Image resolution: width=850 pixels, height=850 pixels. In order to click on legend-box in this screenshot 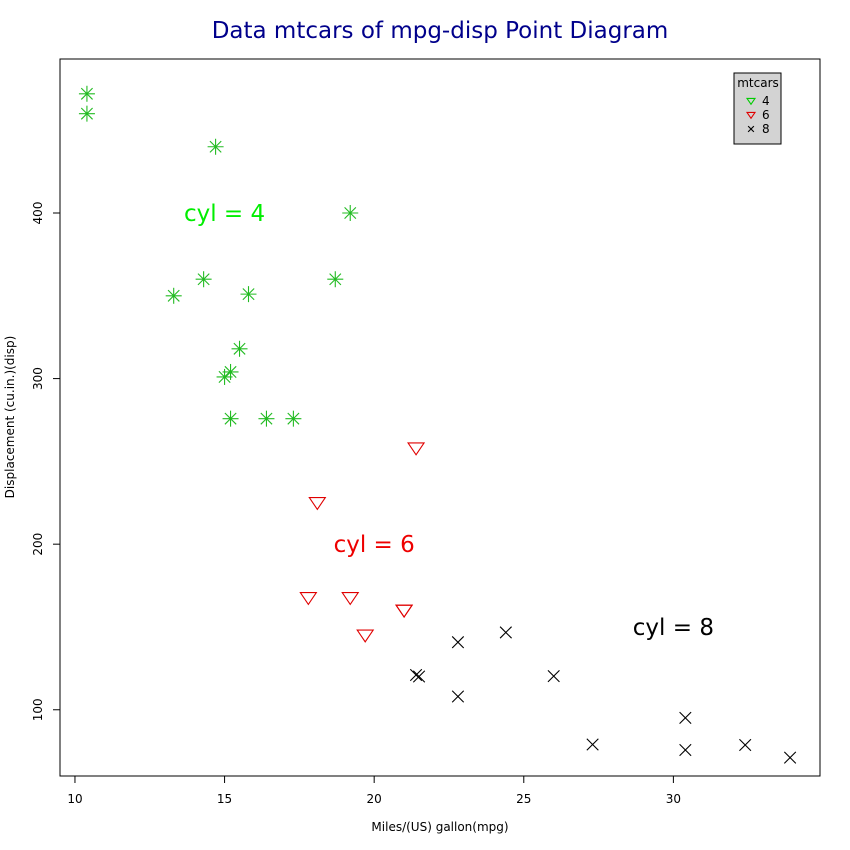, I will do `click(757, 108)`.